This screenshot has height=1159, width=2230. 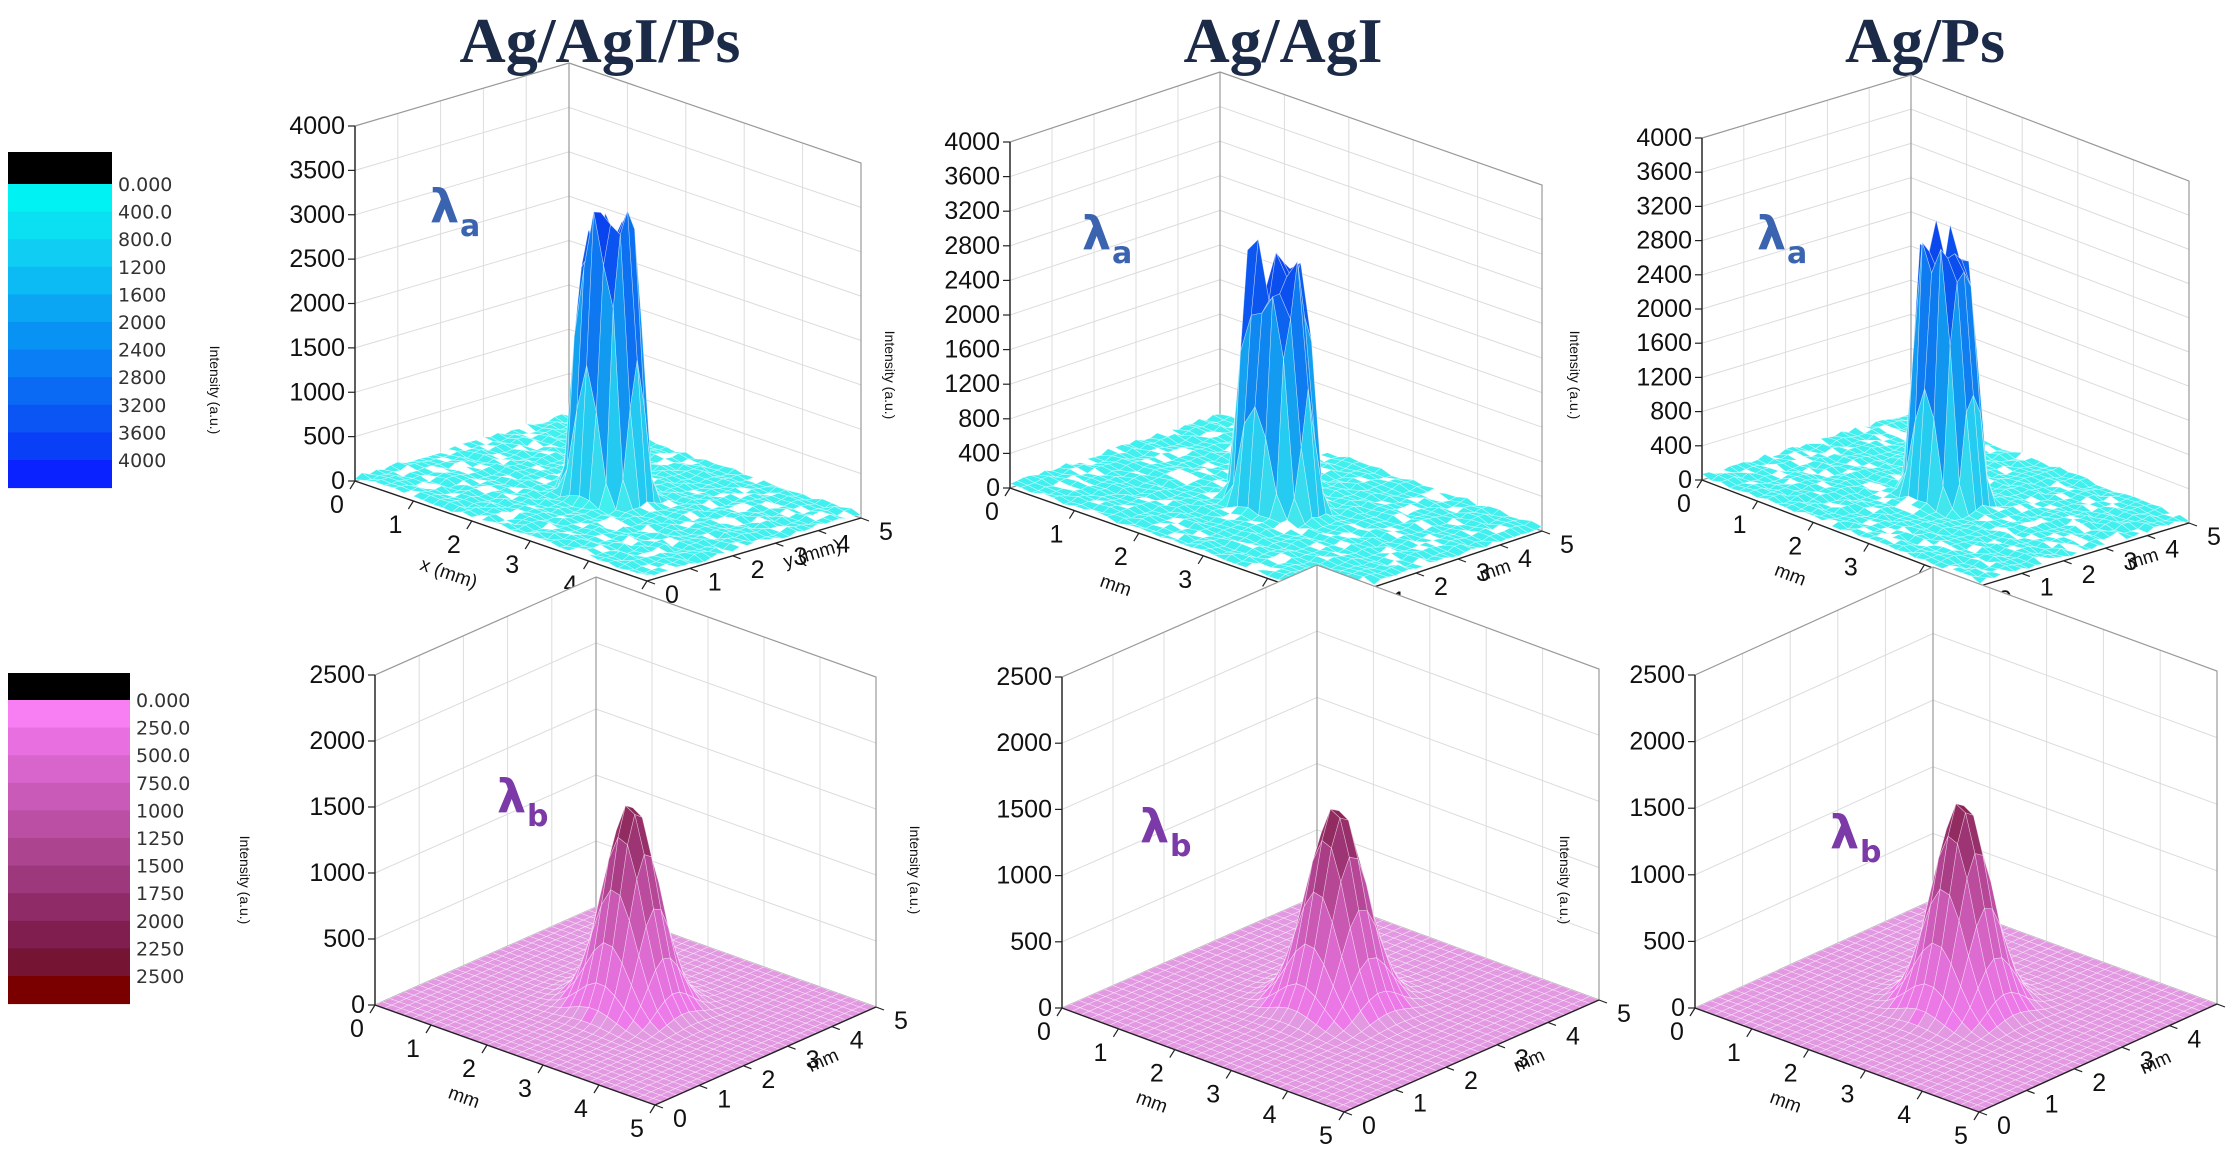 What do you see at coordinates (485, 791) in the screenshot?
I see `left-wall` at bounding box center [485, 791].